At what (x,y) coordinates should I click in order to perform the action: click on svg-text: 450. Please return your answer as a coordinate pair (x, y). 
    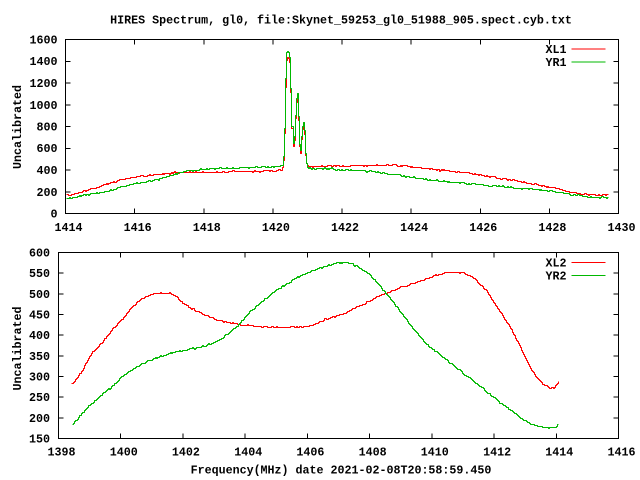
    Looking at the image, I should click on (39, 316).